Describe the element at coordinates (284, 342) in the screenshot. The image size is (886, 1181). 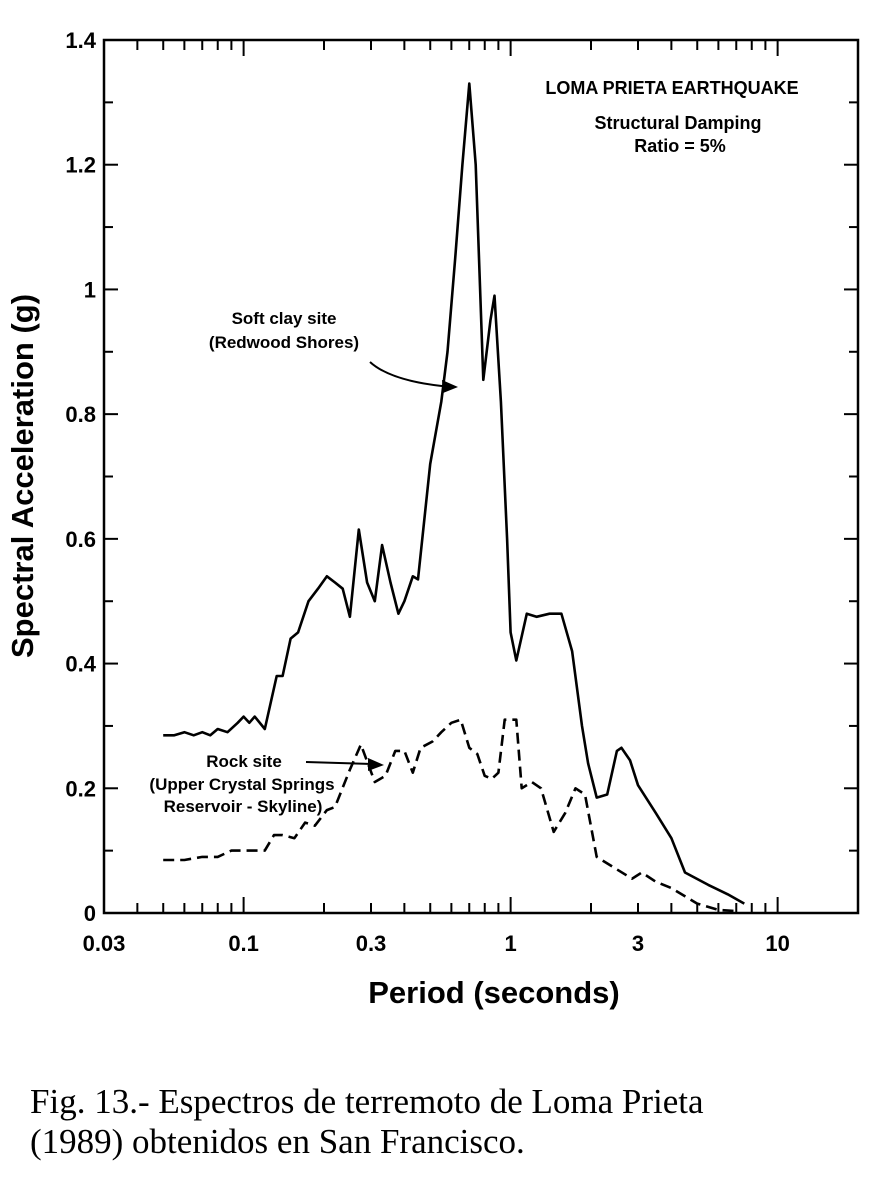
I see `soft-clay-label-line-2: (Redwood Shores)` at that location.